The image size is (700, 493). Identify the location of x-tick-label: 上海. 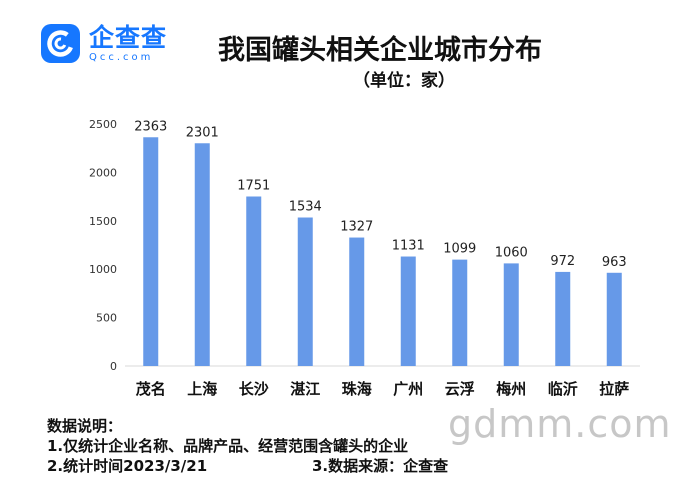
(202, 389).